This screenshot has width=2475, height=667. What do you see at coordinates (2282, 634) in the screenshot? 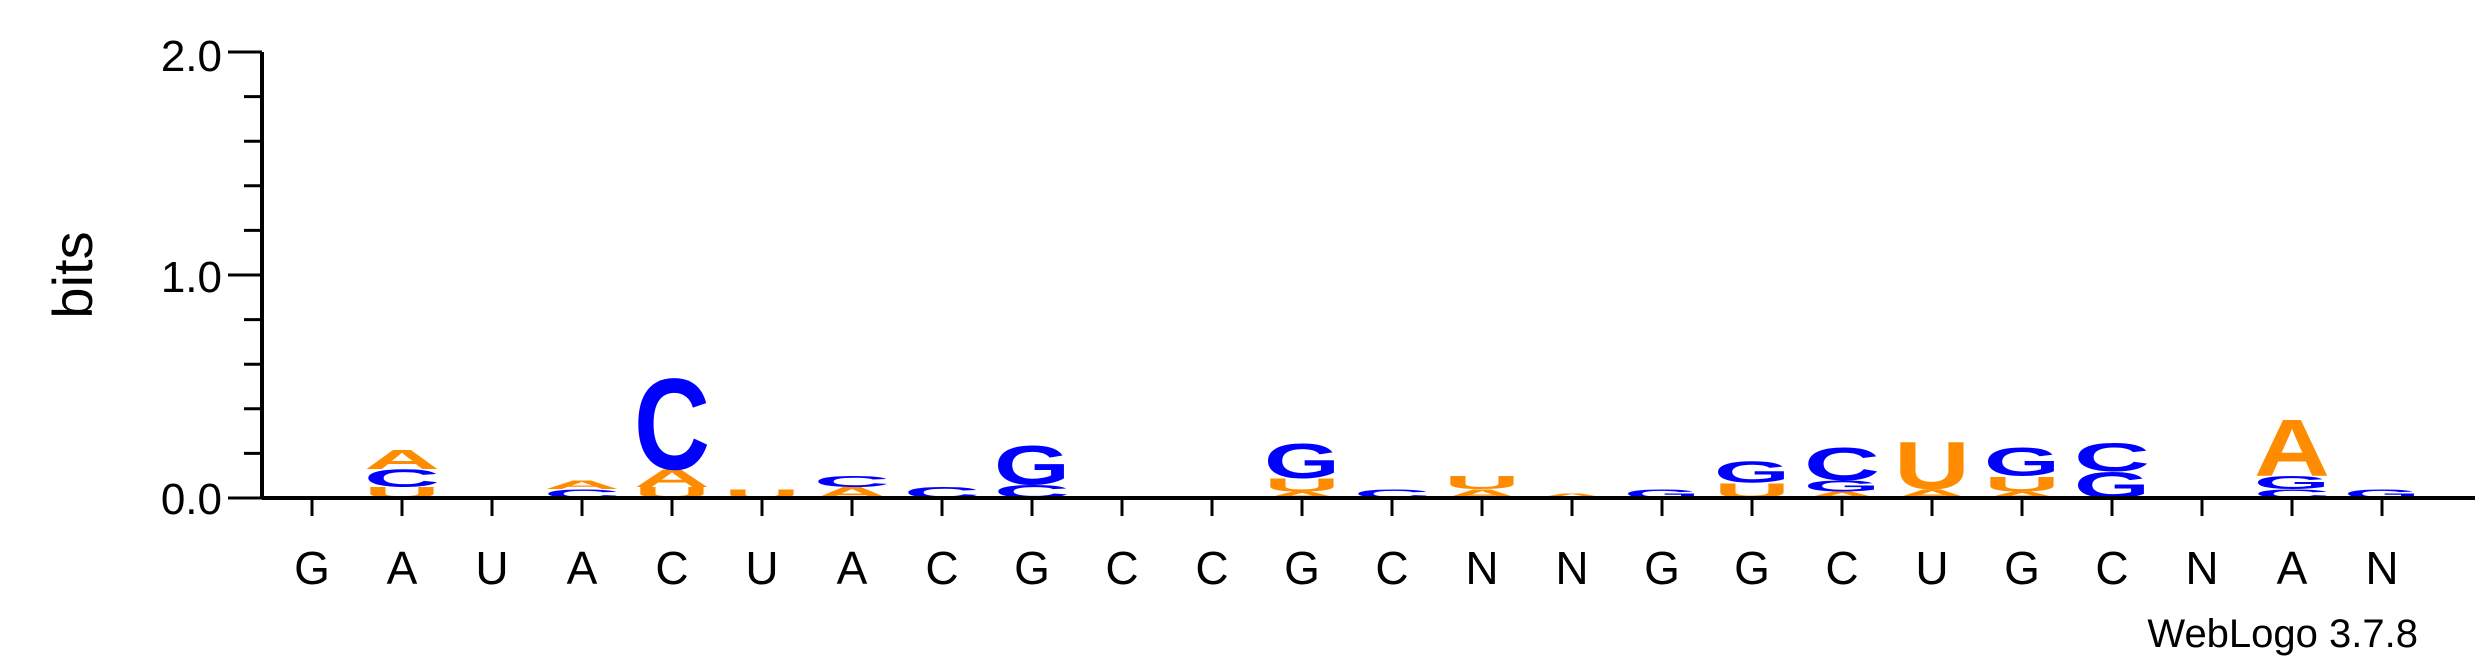
I see `weblogo-credit: WebLogo 3.7.8` at bounding box center [2282, 634].